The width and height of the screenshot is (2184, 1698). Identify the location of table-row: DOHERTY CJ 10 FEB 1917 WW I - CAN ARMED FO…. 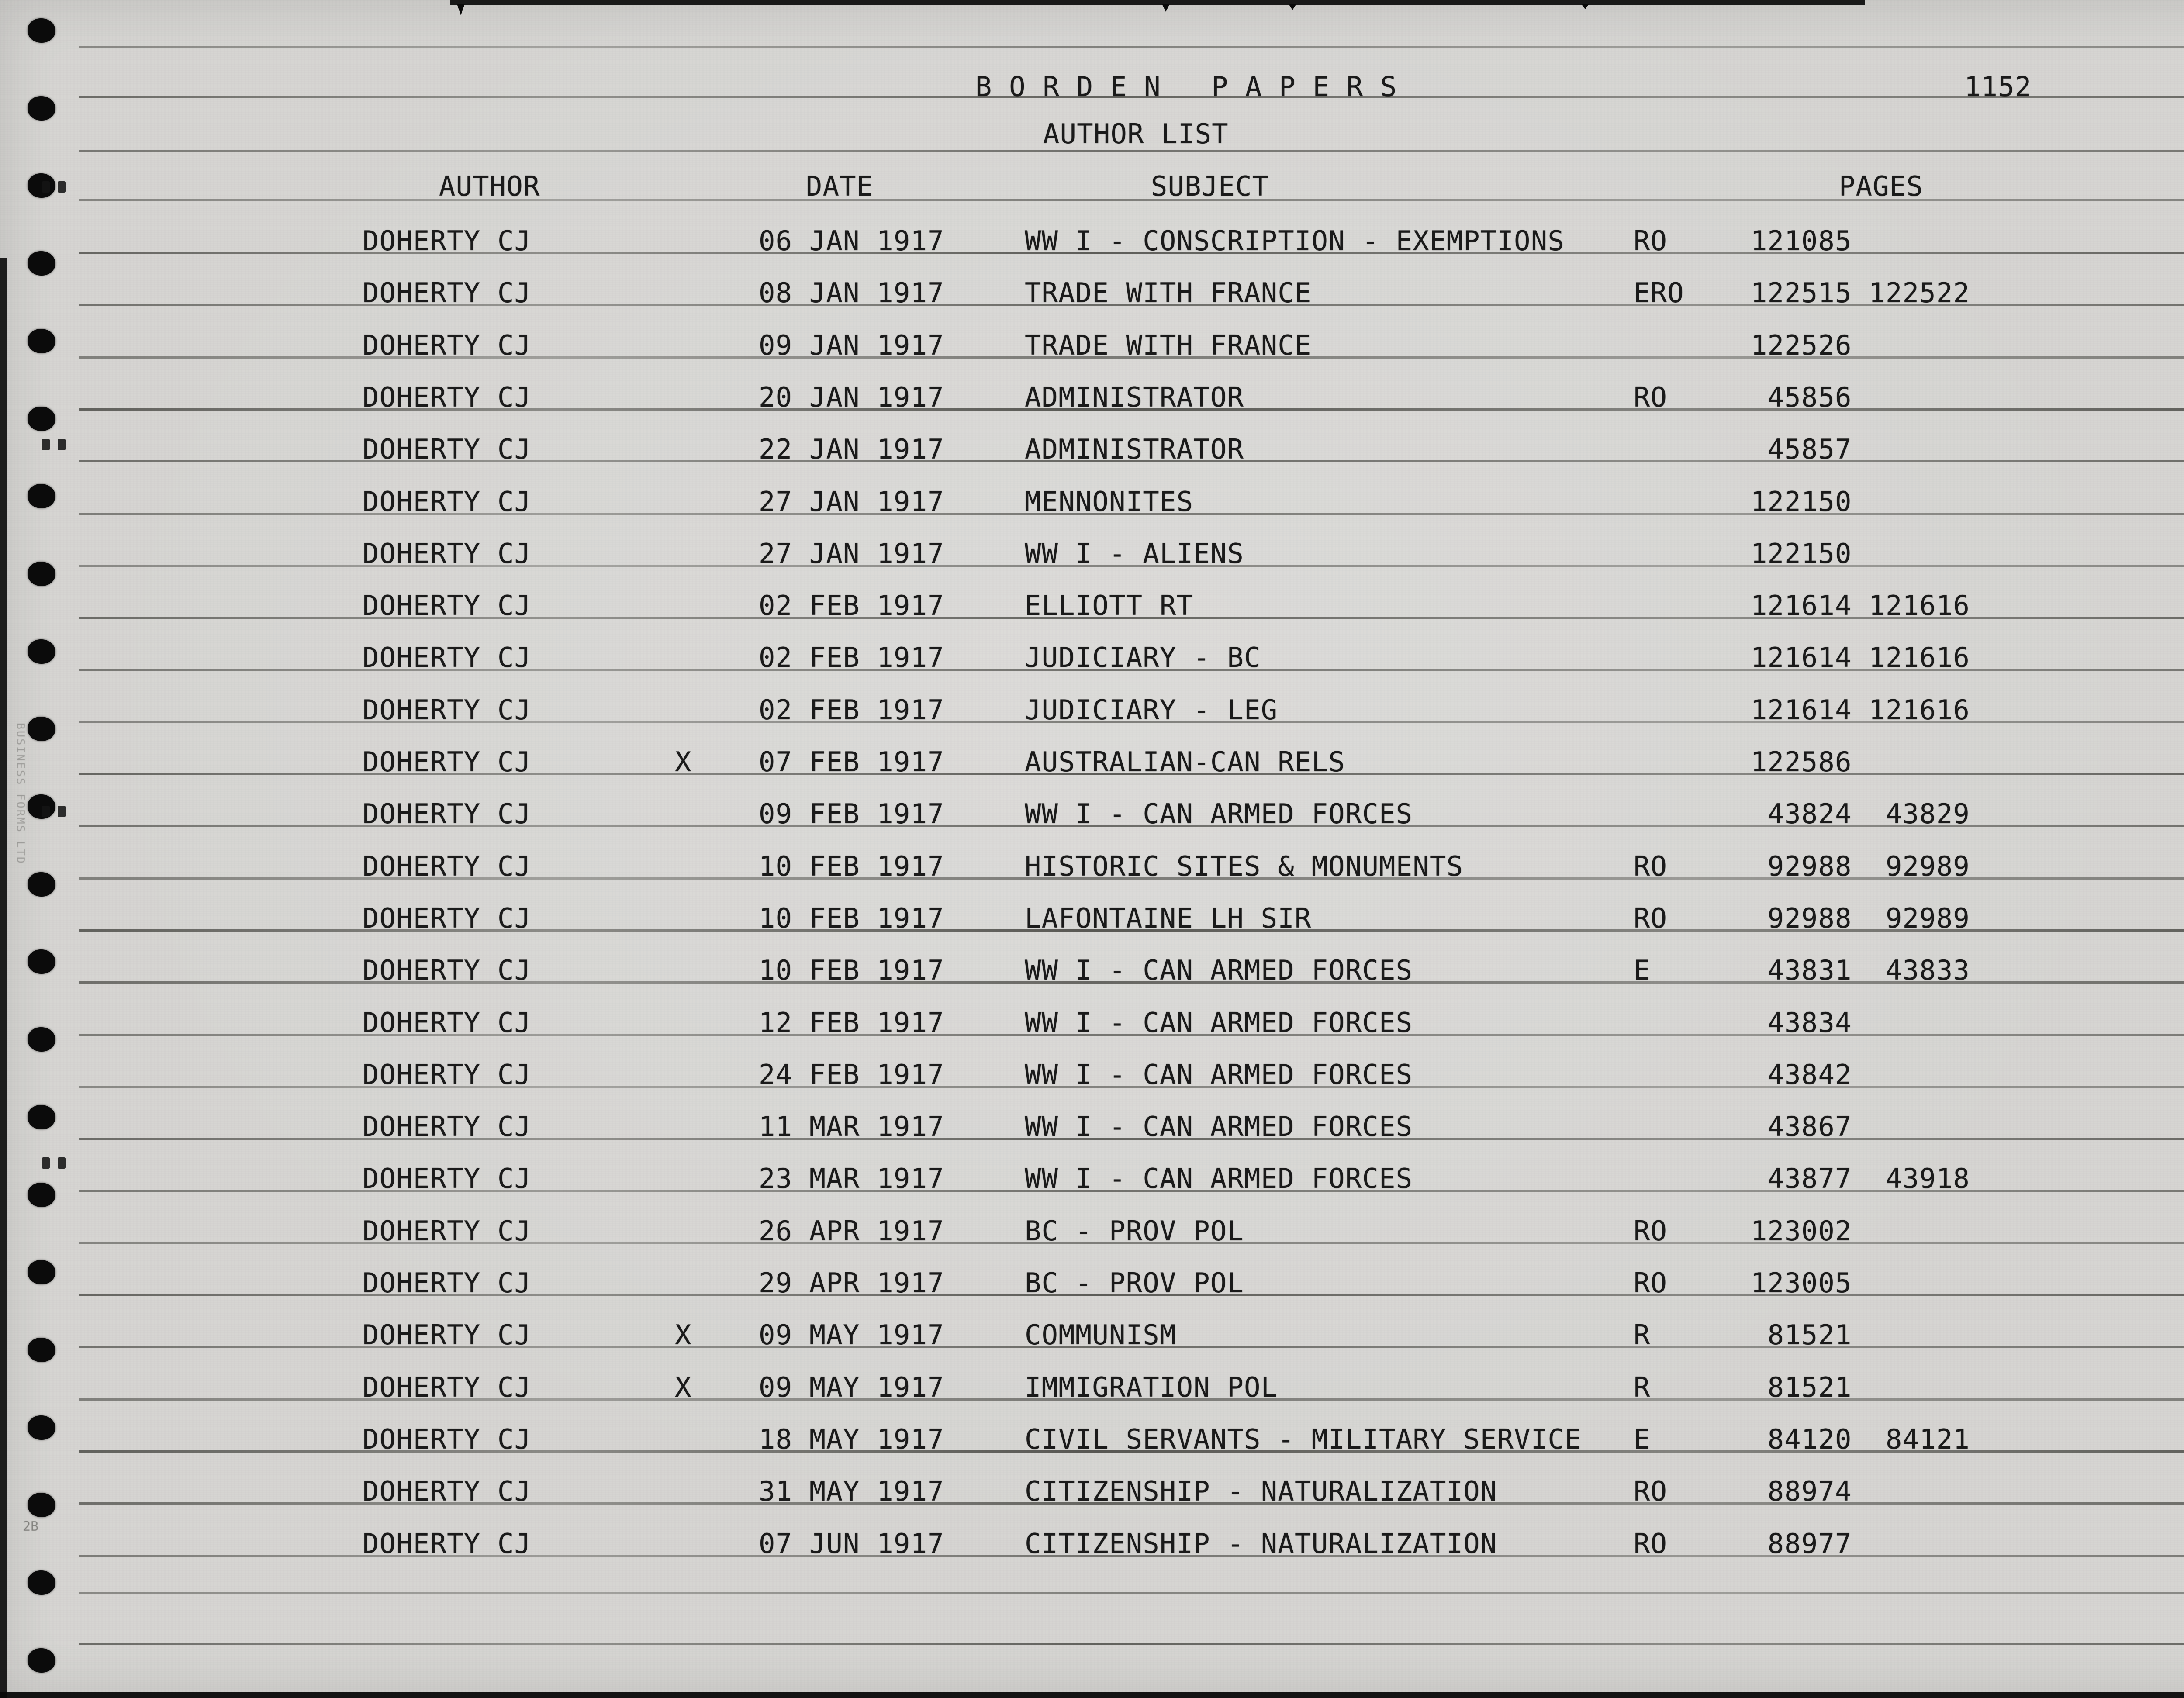
(1092, 970).